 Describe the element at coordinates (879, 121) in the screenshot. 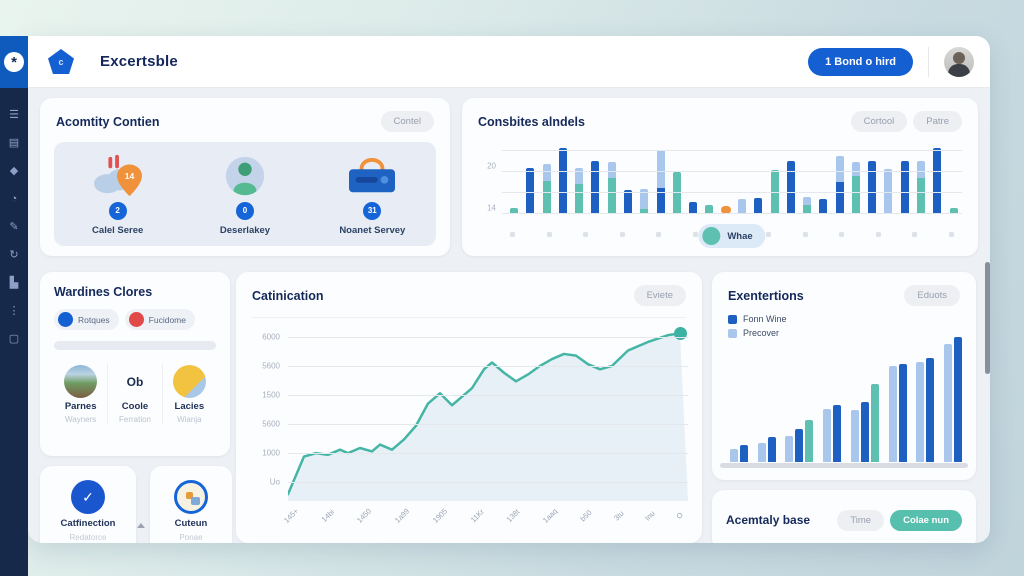

I see `consbites-action-1: Cortool` at that location.